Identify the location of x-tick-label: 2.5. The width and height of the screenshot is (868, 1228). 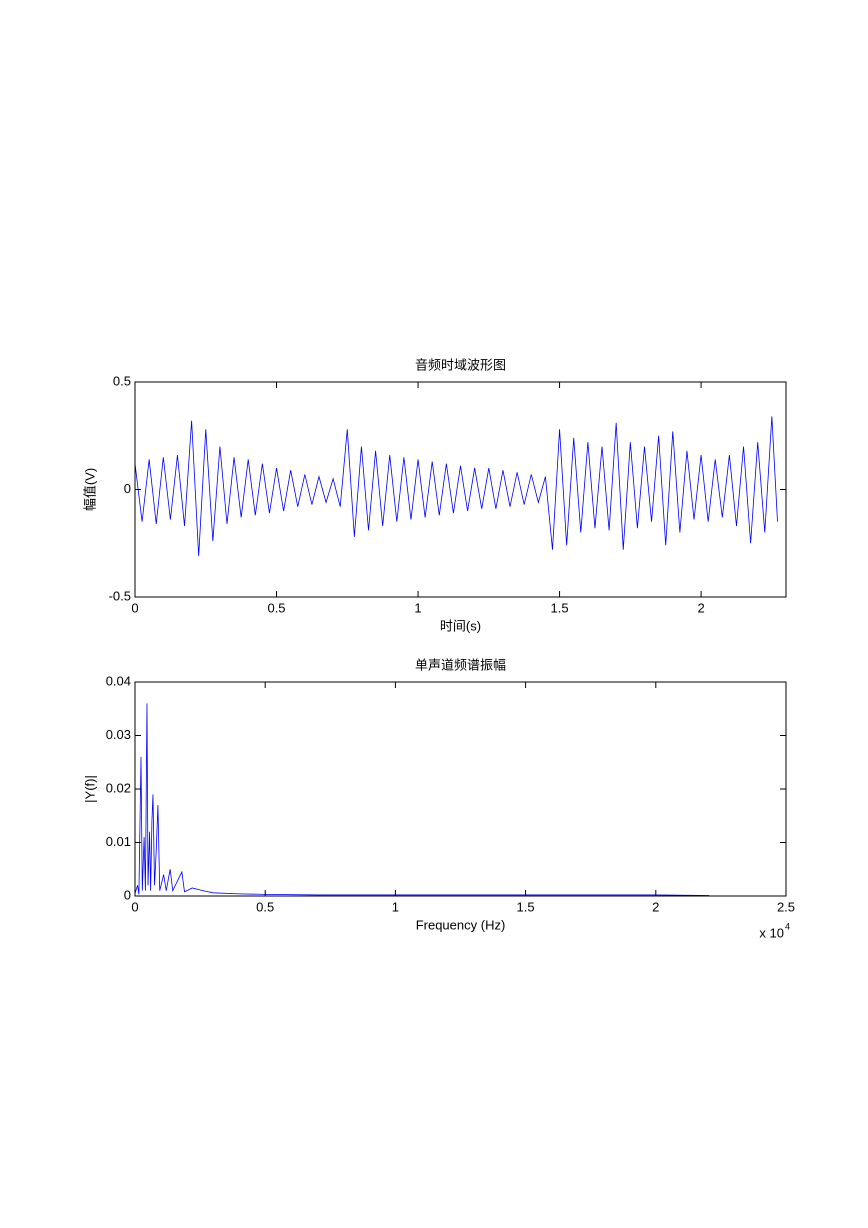
(786, 906).